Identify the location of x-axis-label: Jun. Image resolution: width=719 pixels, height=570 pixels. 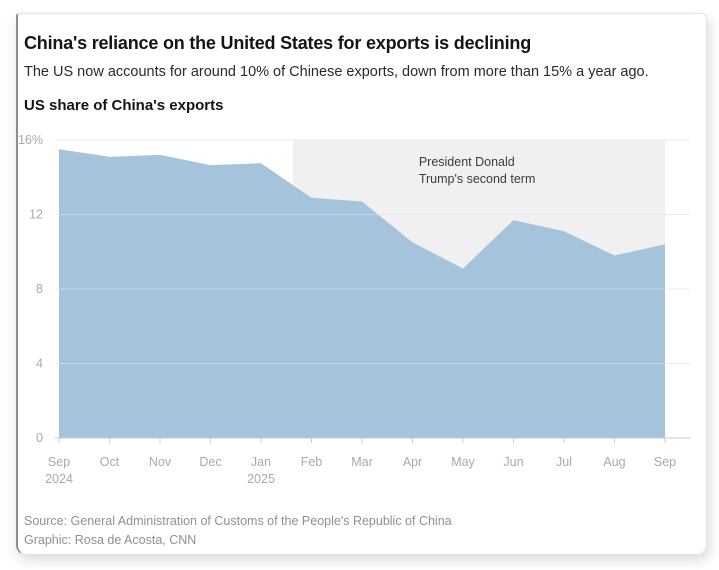
(513, 462).